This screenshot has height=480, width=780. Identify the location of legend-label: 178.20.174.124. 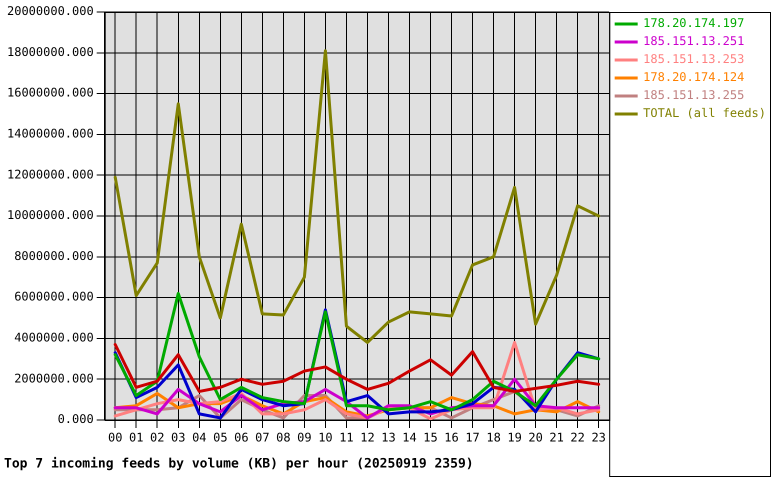
(693, 77).